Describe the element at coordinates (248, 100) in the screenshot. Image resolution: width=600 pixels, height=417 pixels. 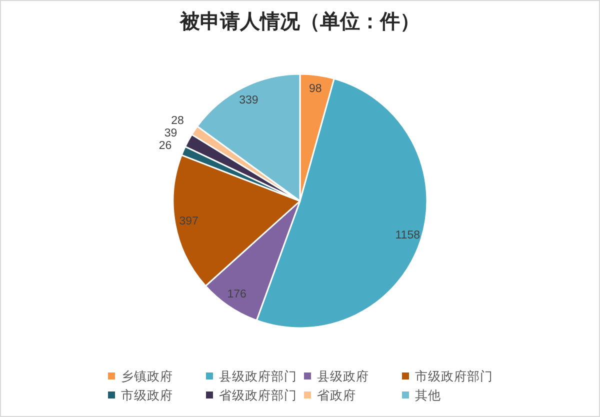
I see `data-label: 339` at that location.